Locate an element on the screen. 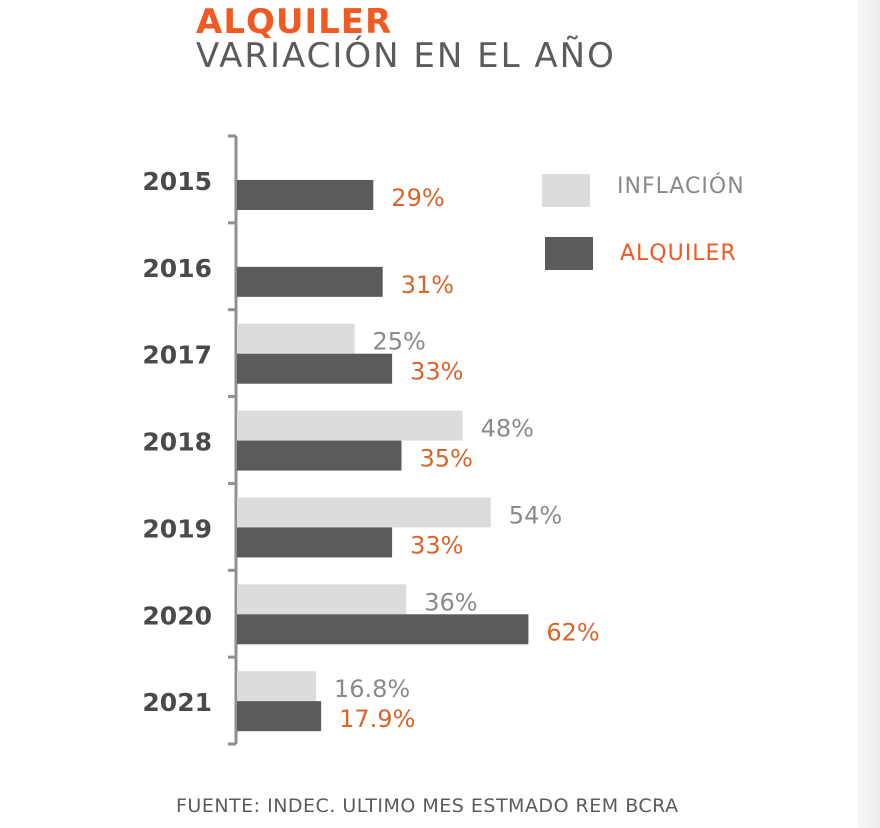 The width and height of the screenshot is (880, 828). rent-value-label: 62% is located at coordinates (572, 632).